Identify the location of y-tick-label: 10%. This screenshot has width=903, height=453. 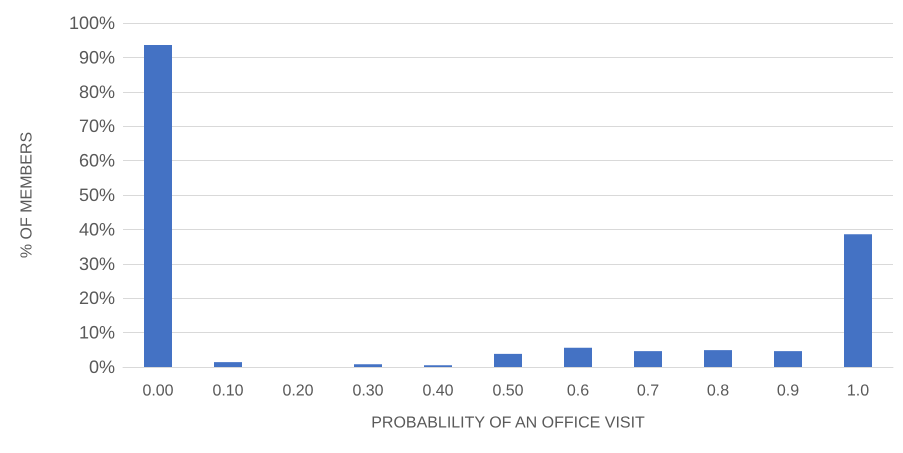
(96, 332).